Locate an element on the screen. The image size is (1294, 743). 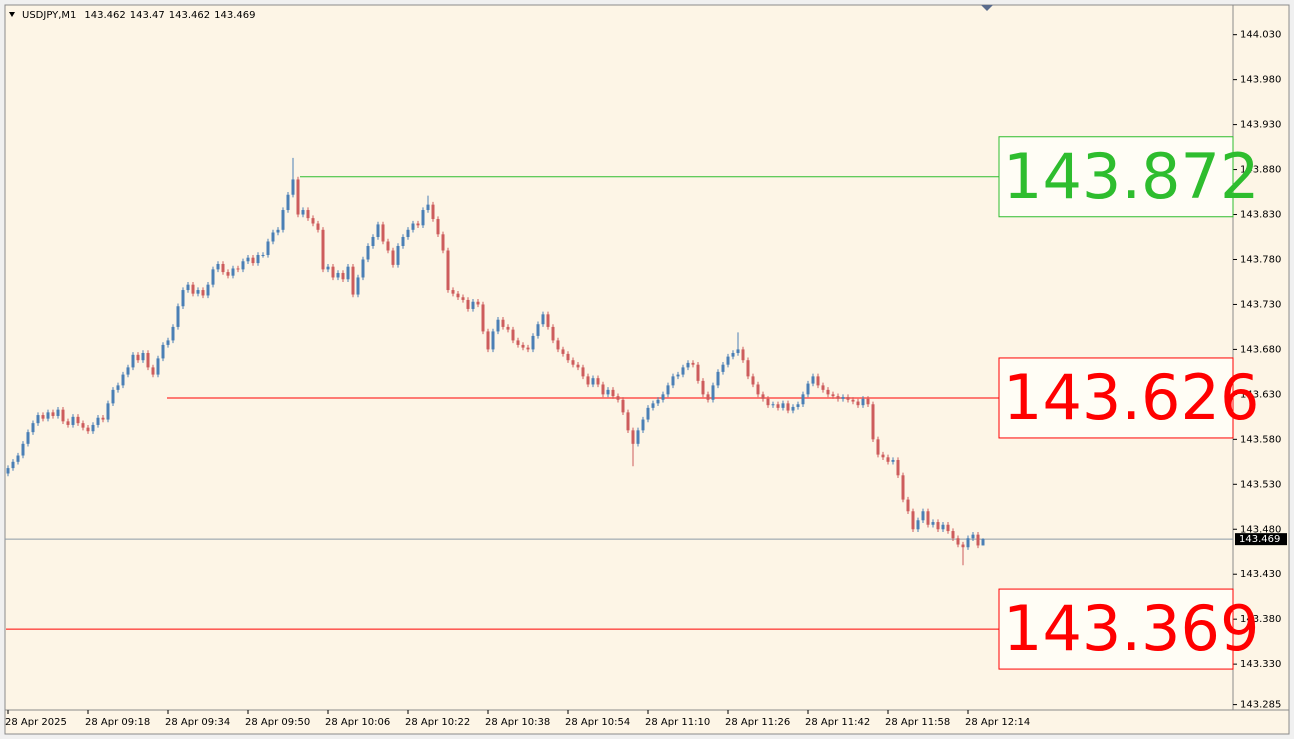
y-tick-label: 143.830 is located at coordinates (1260, 215).